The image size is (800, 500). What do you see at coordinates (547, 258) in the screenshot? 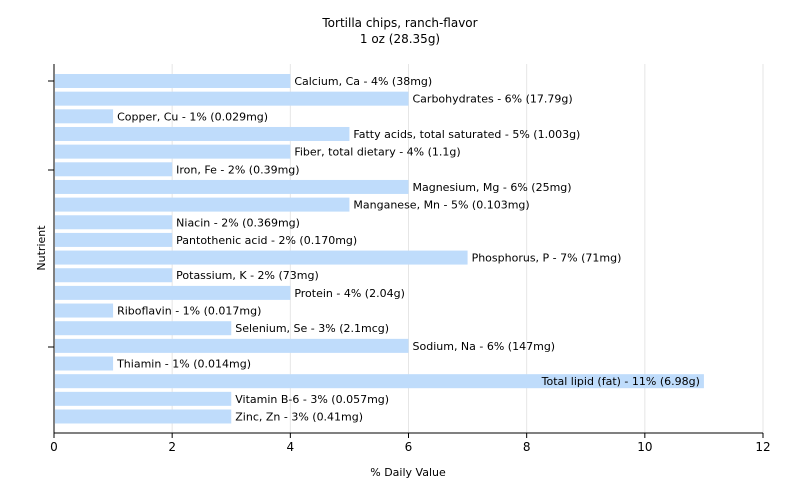
I see `bar-label: Phosphorus, P - 7% (71mg)` at bounding box center [547, 258].